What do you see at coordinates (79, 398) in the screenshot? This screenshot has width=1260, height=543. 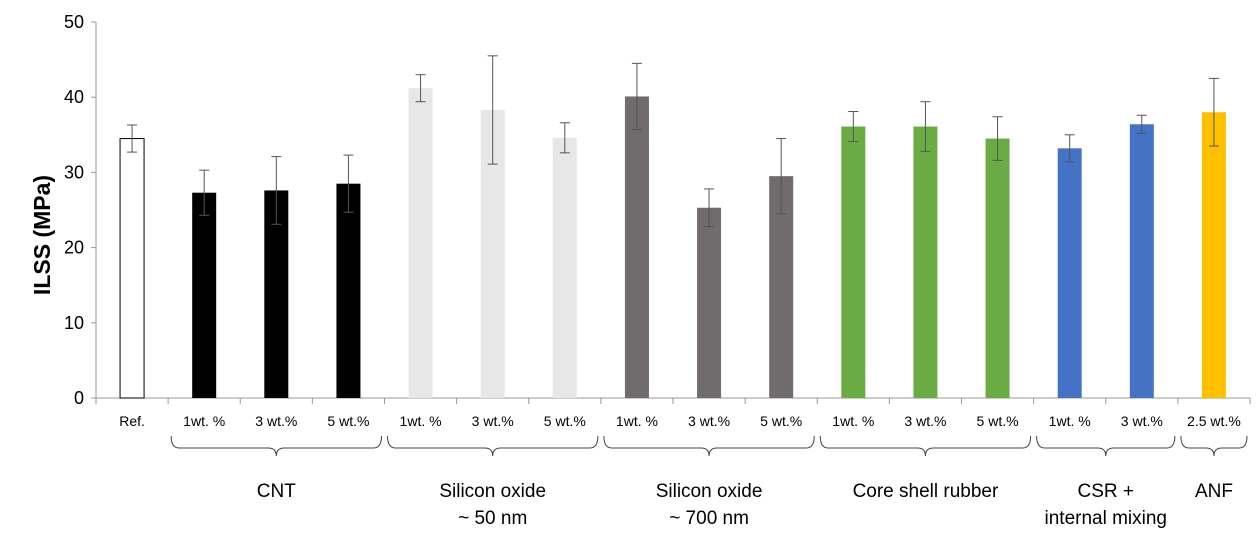 I see `y-tick-label: 0` at bounding box center [79, 398].